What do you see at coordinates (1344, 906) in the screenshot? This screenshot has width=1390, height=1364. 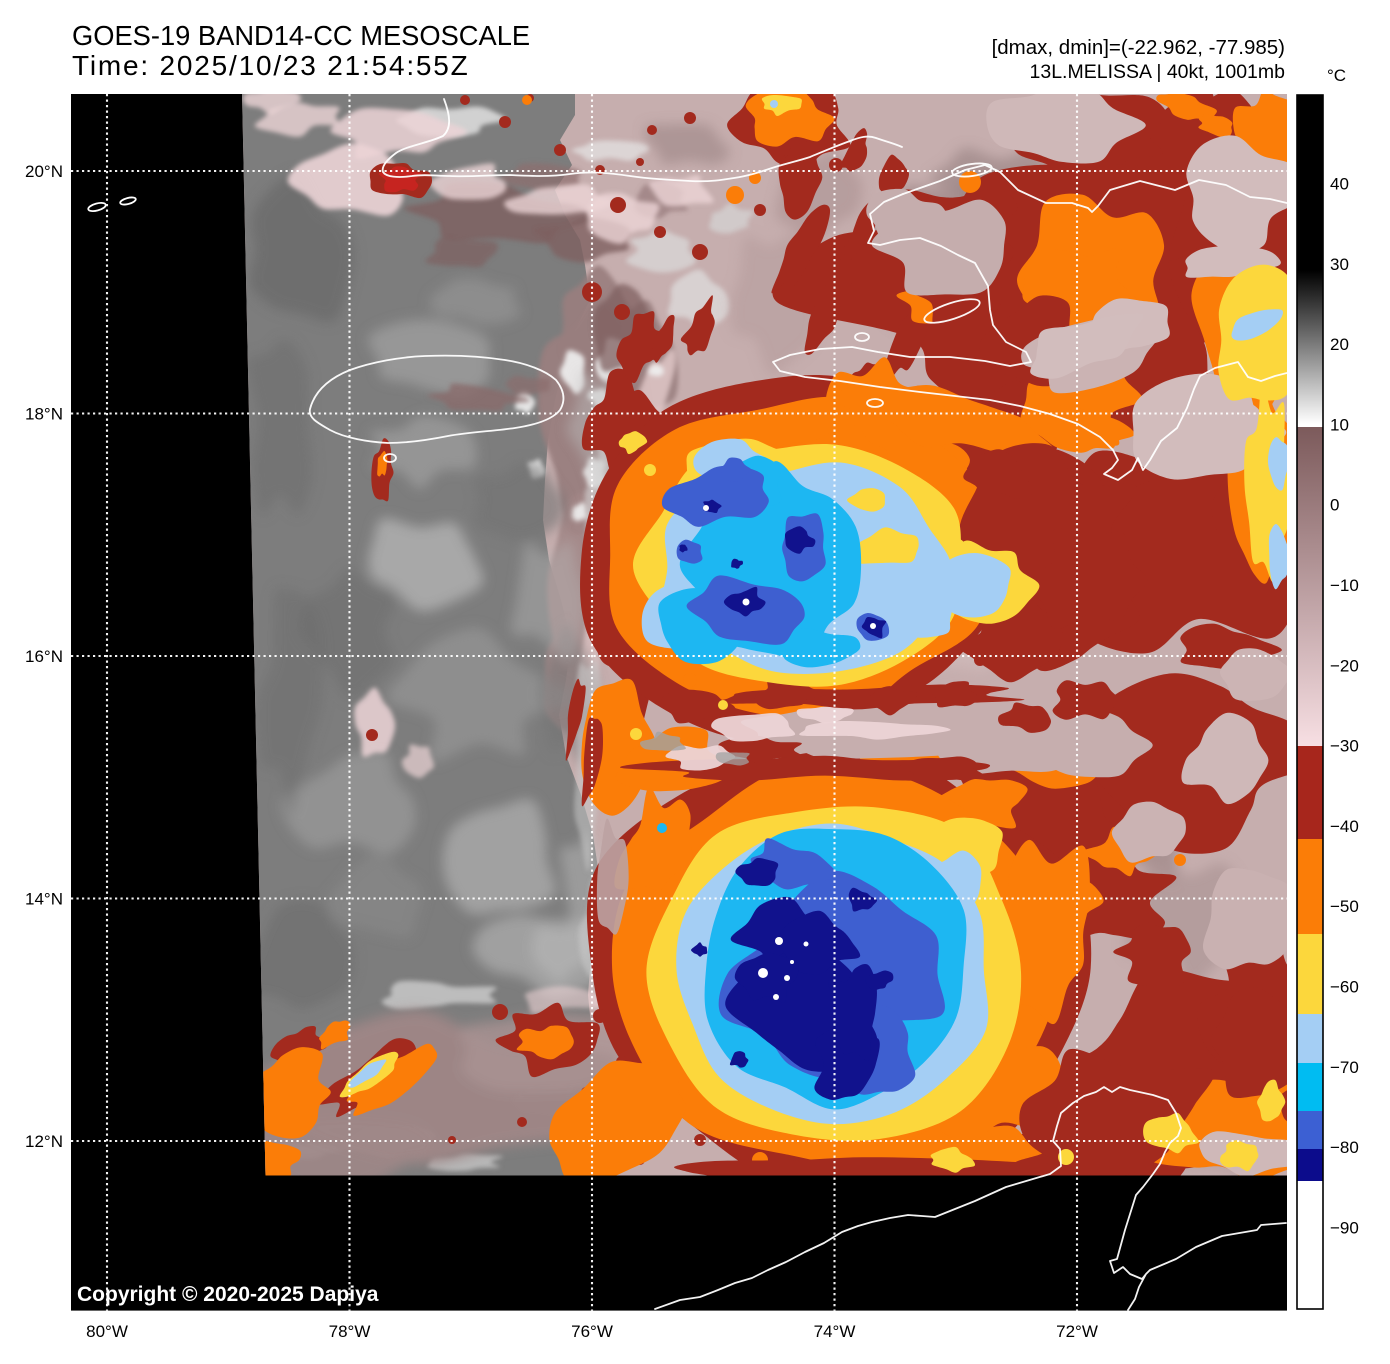 I see `svg-text: −50` at bounding box center [1344, 906].